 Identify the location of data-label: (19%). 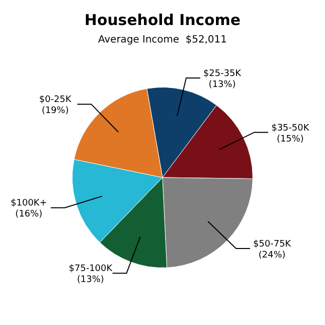
(55, 111).